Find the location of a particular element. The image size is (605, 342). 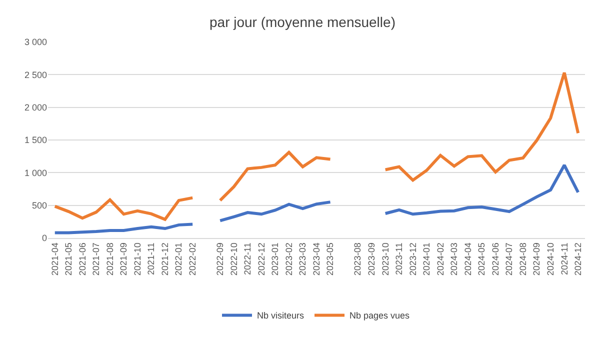

x-tick-label: 2023-01 is located at coordinates (275, 259).